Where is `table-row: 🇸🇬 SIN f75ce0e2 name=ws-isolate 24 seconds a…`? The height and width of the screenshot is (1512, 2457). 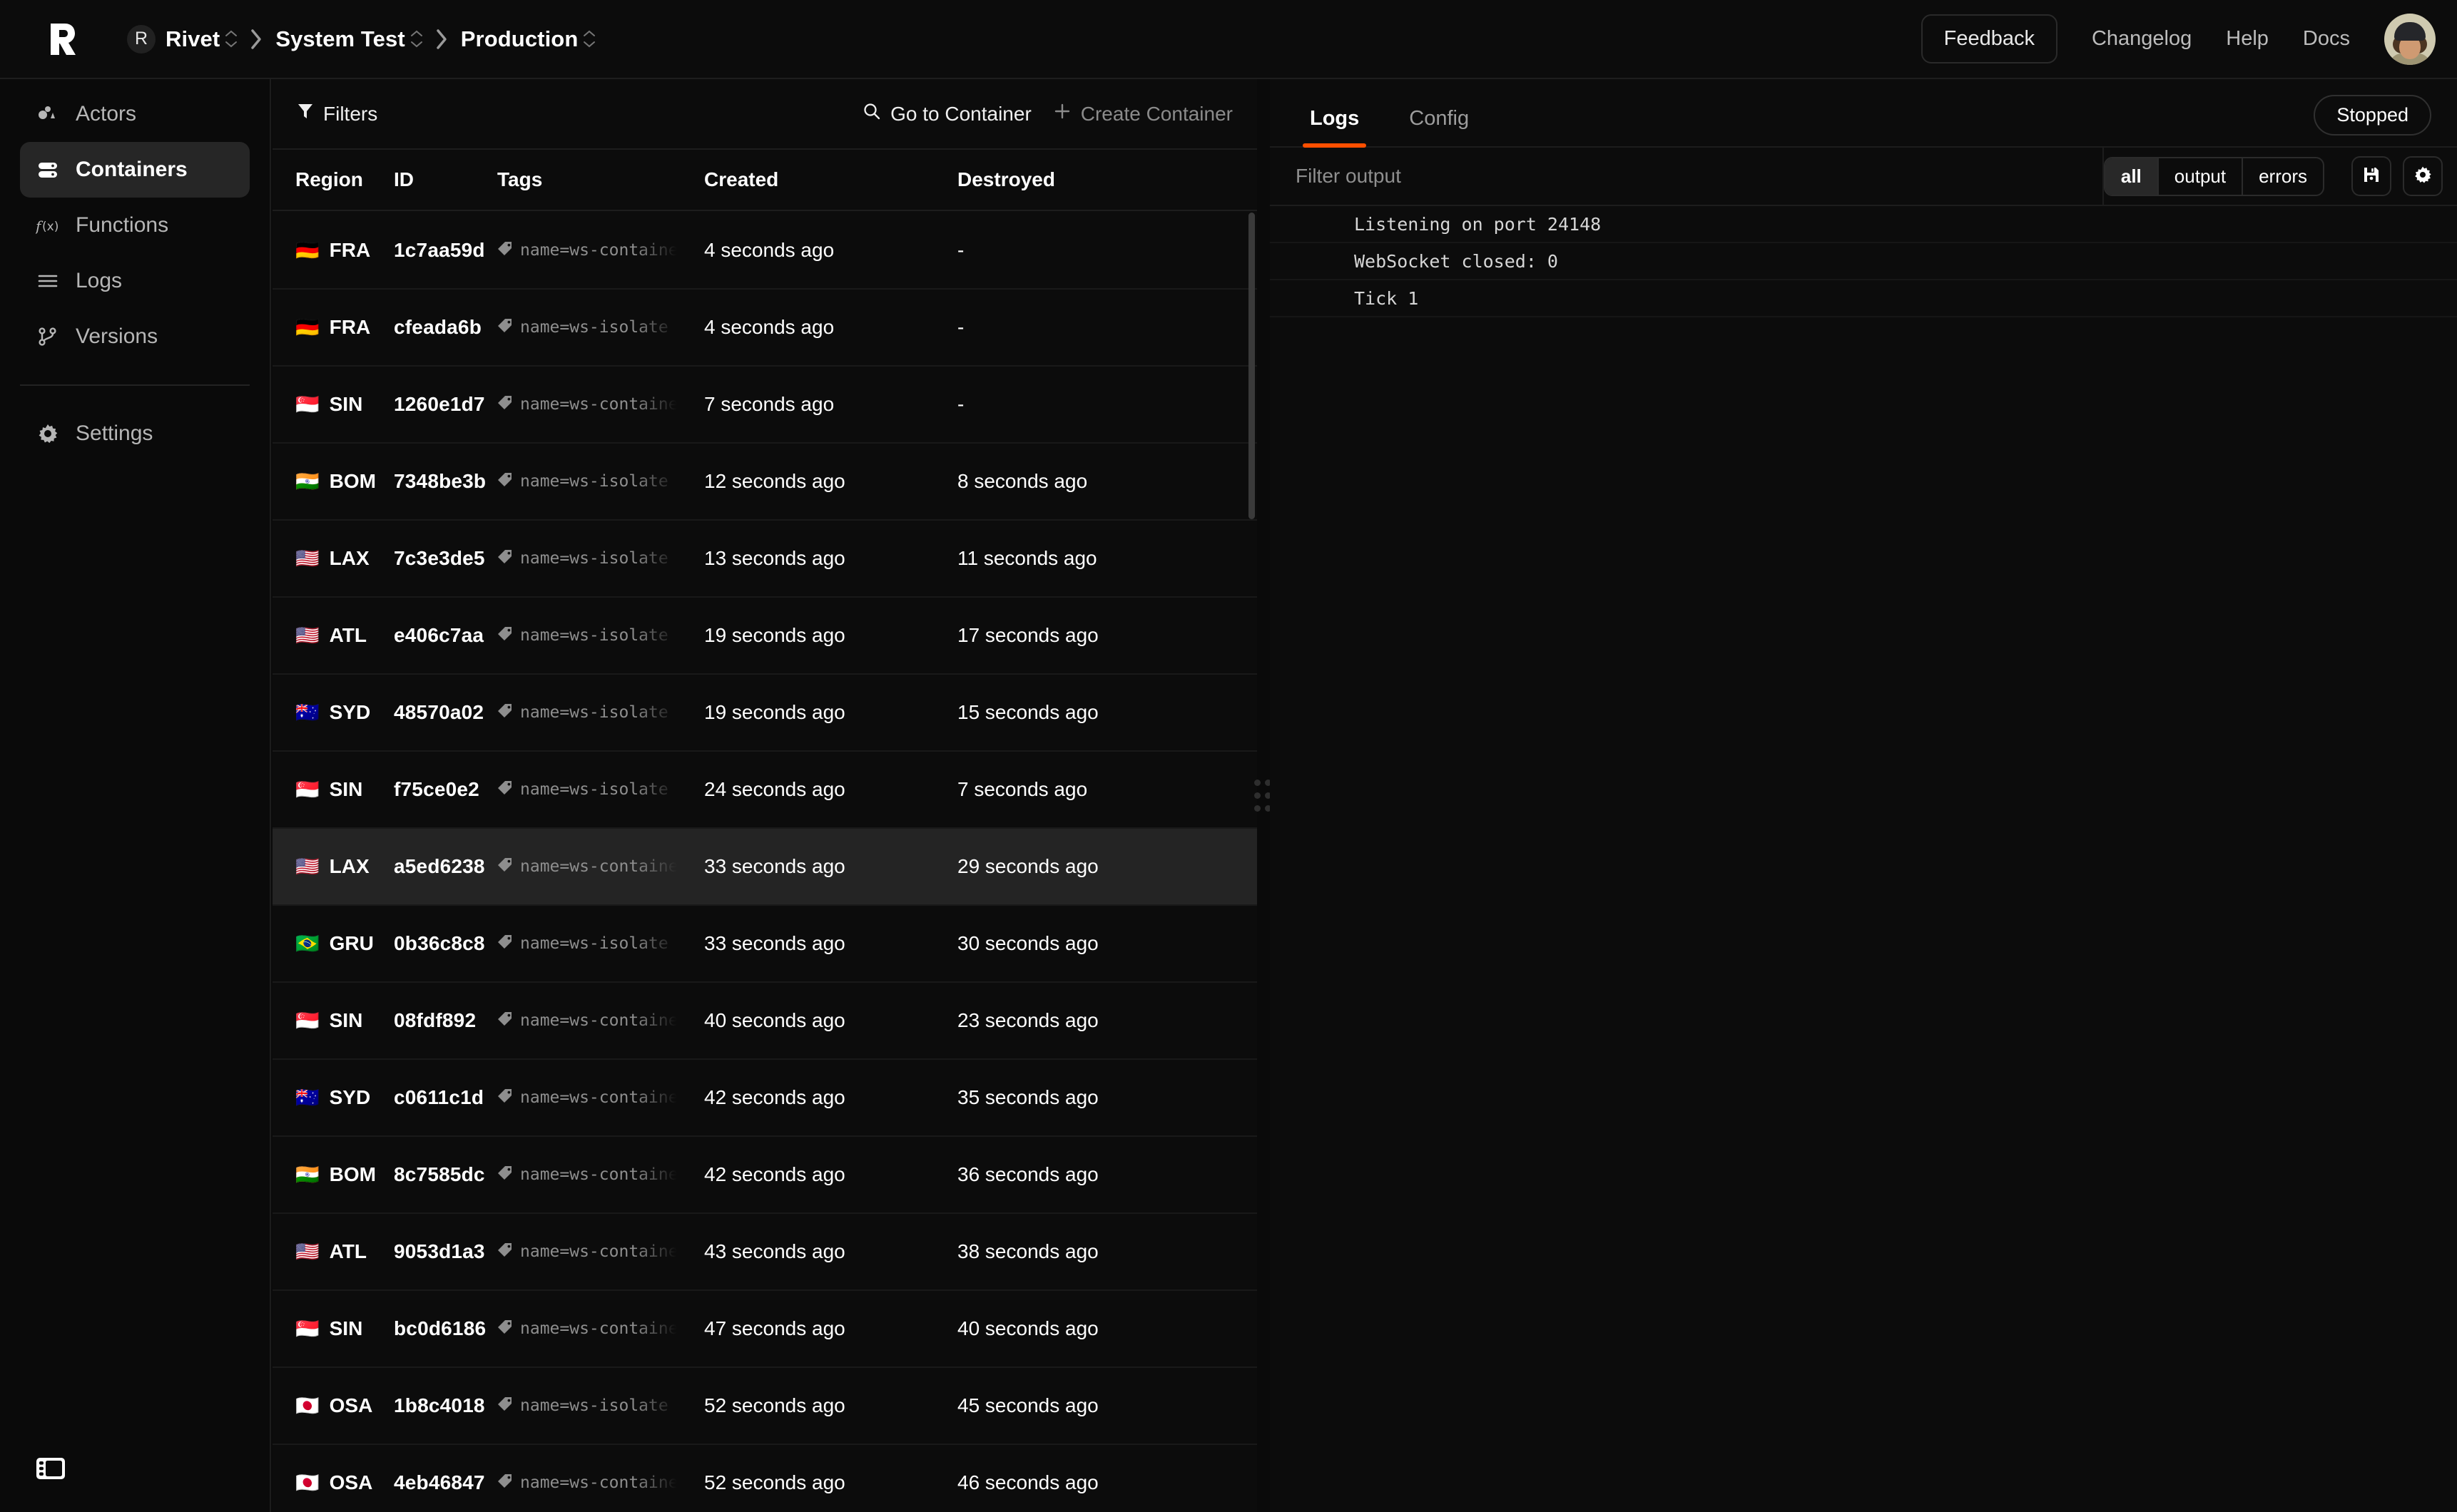 table-row: 🇸🇬 SIN f75ce0e2 name=ws-isolate 24 seconds a… is located at coordinates (765, 790).